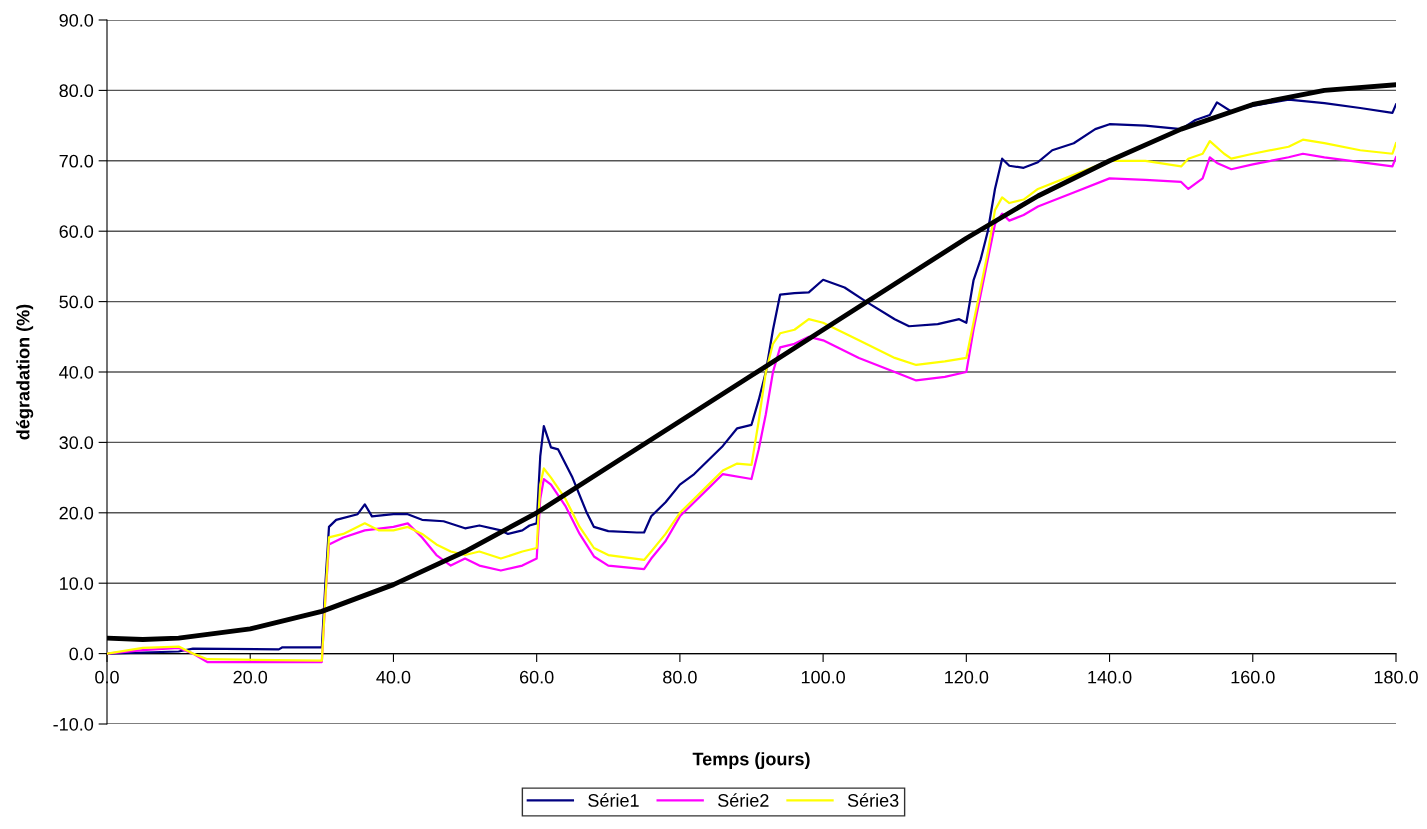 This screenshot has width=1427, height=829. Describe the element at coordinates (873, 800) in the screenshot. I see `legend-label: Série3` at that location.